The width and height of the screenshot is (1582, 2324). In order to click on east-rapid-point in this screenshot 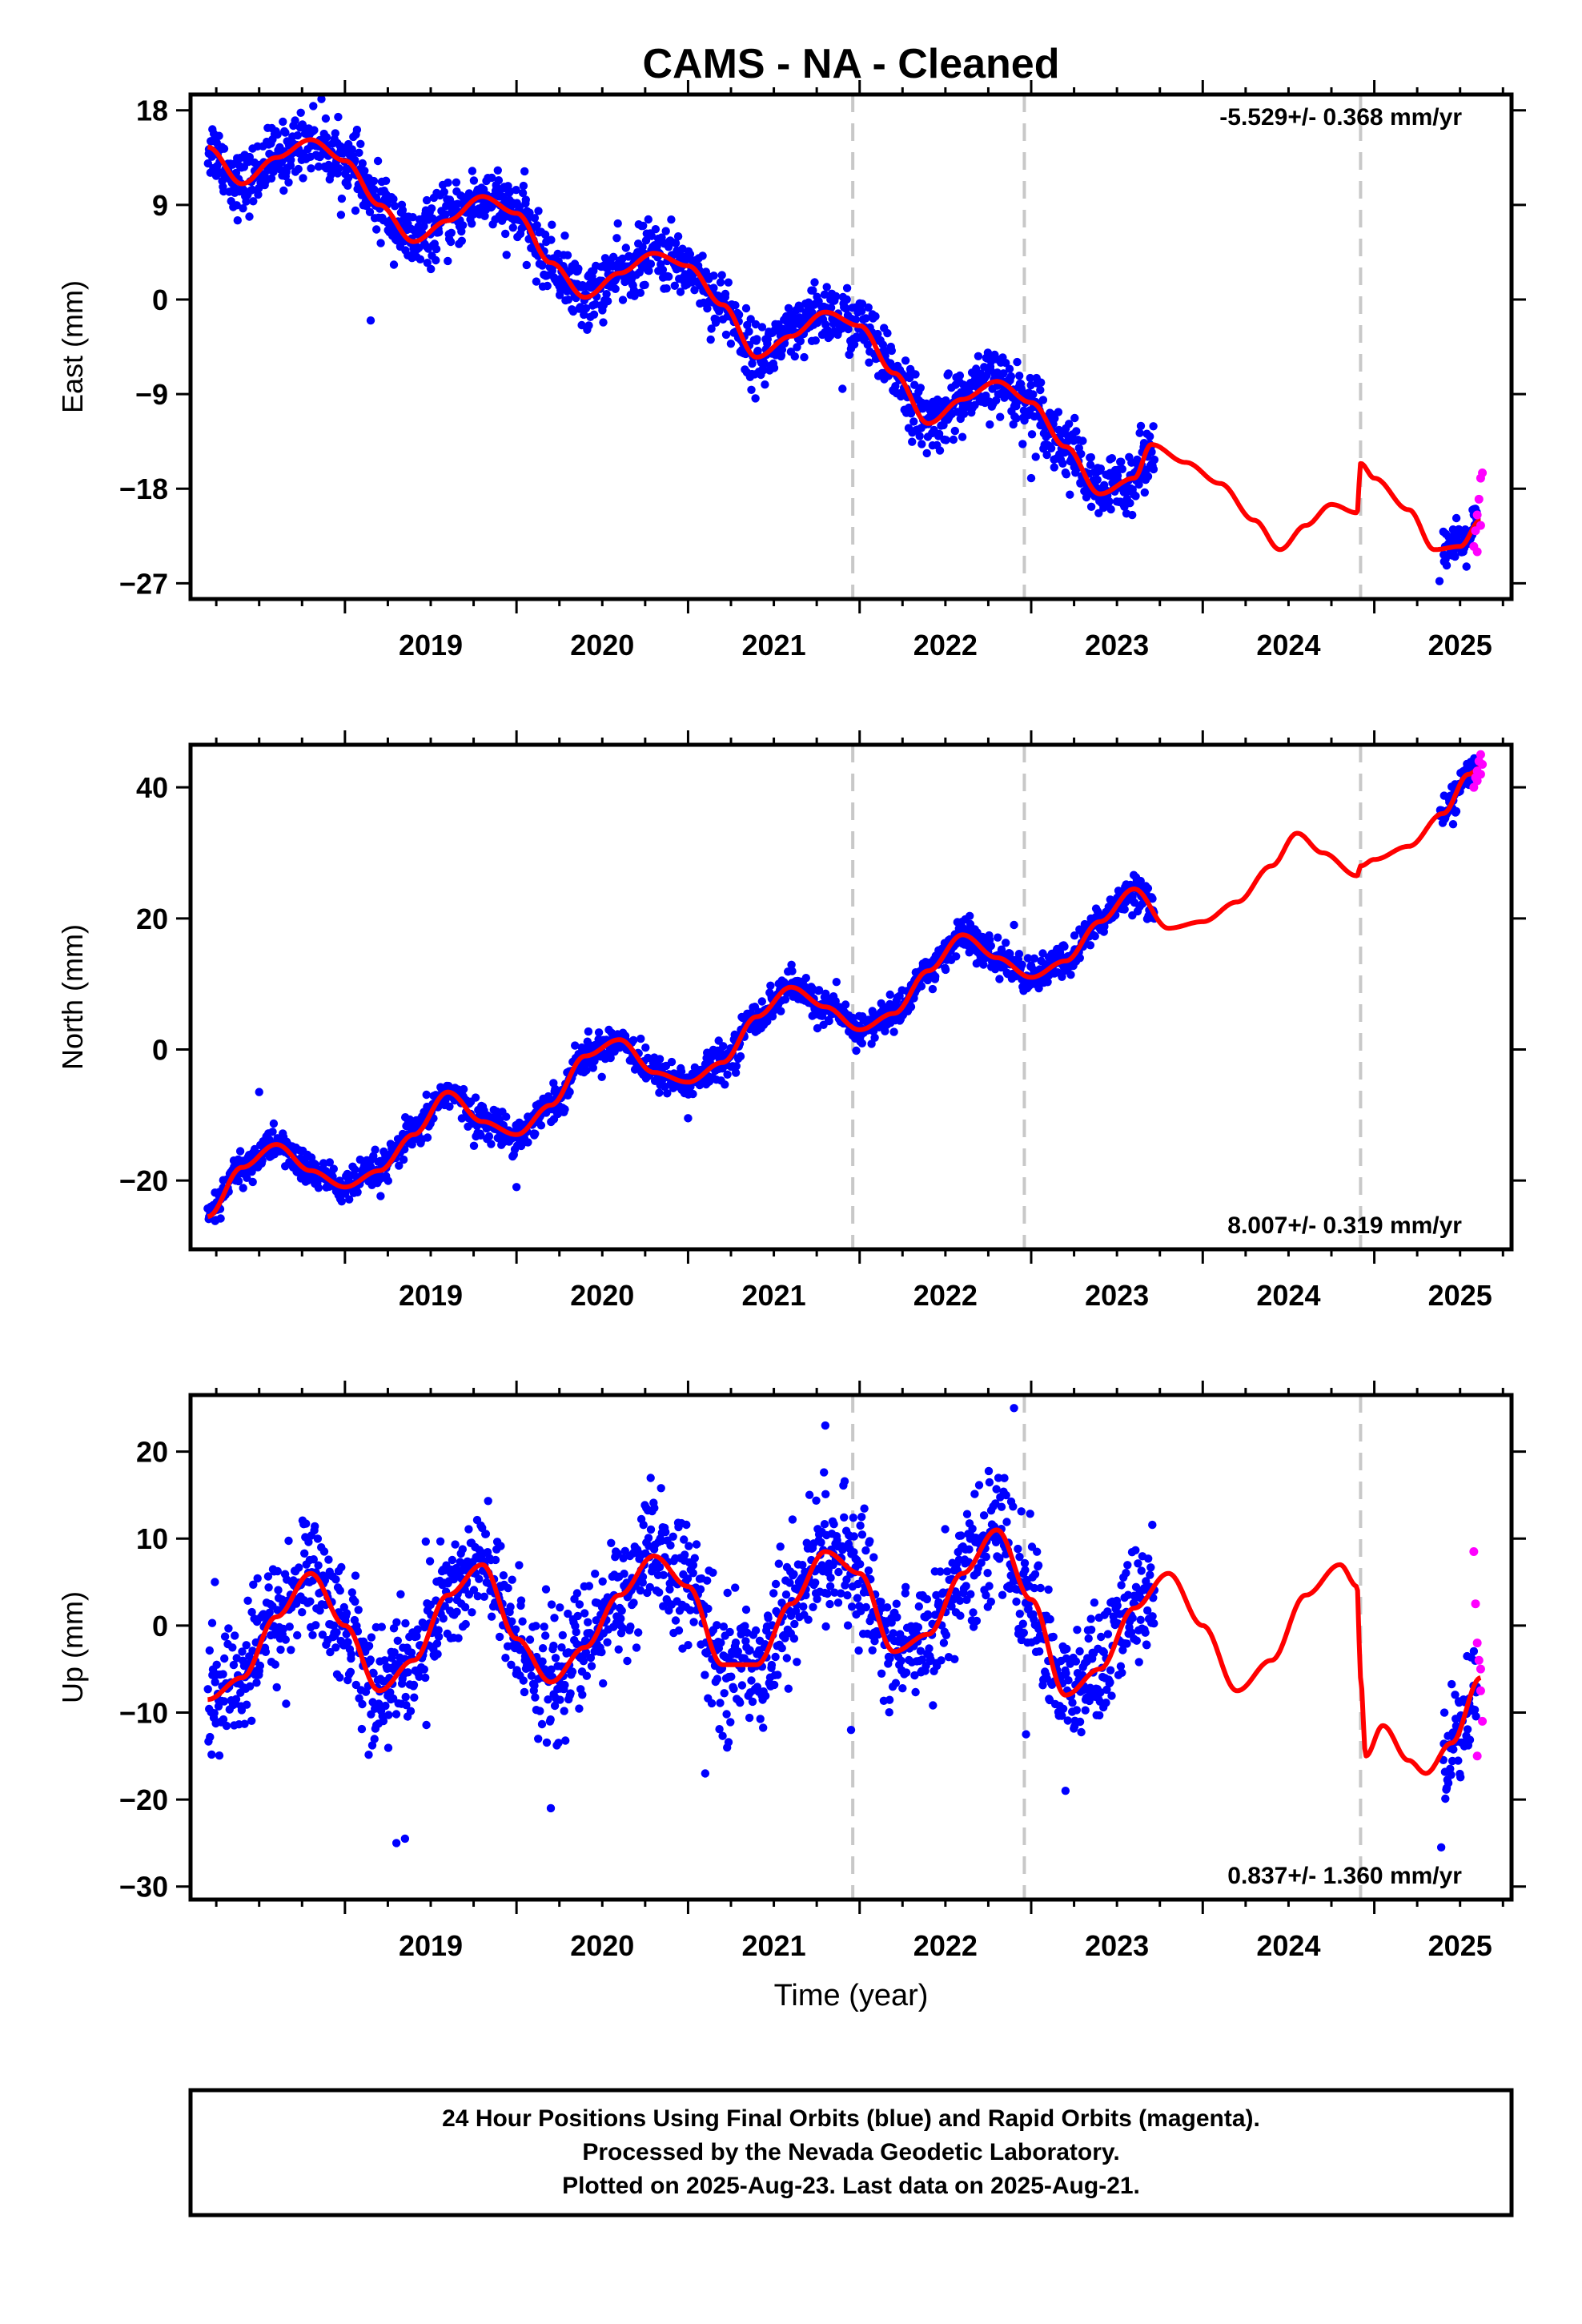, I will do `click(1477, 552)`.